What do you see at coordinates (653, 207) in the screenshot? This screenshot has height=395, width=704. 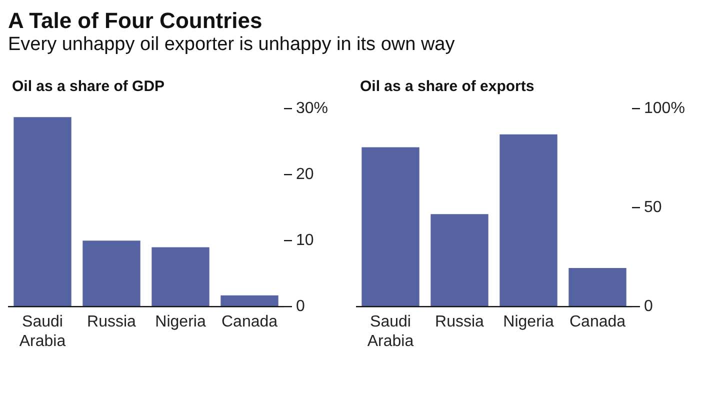 I see `y-tick-label: 50` at bounding box center [653, 207].